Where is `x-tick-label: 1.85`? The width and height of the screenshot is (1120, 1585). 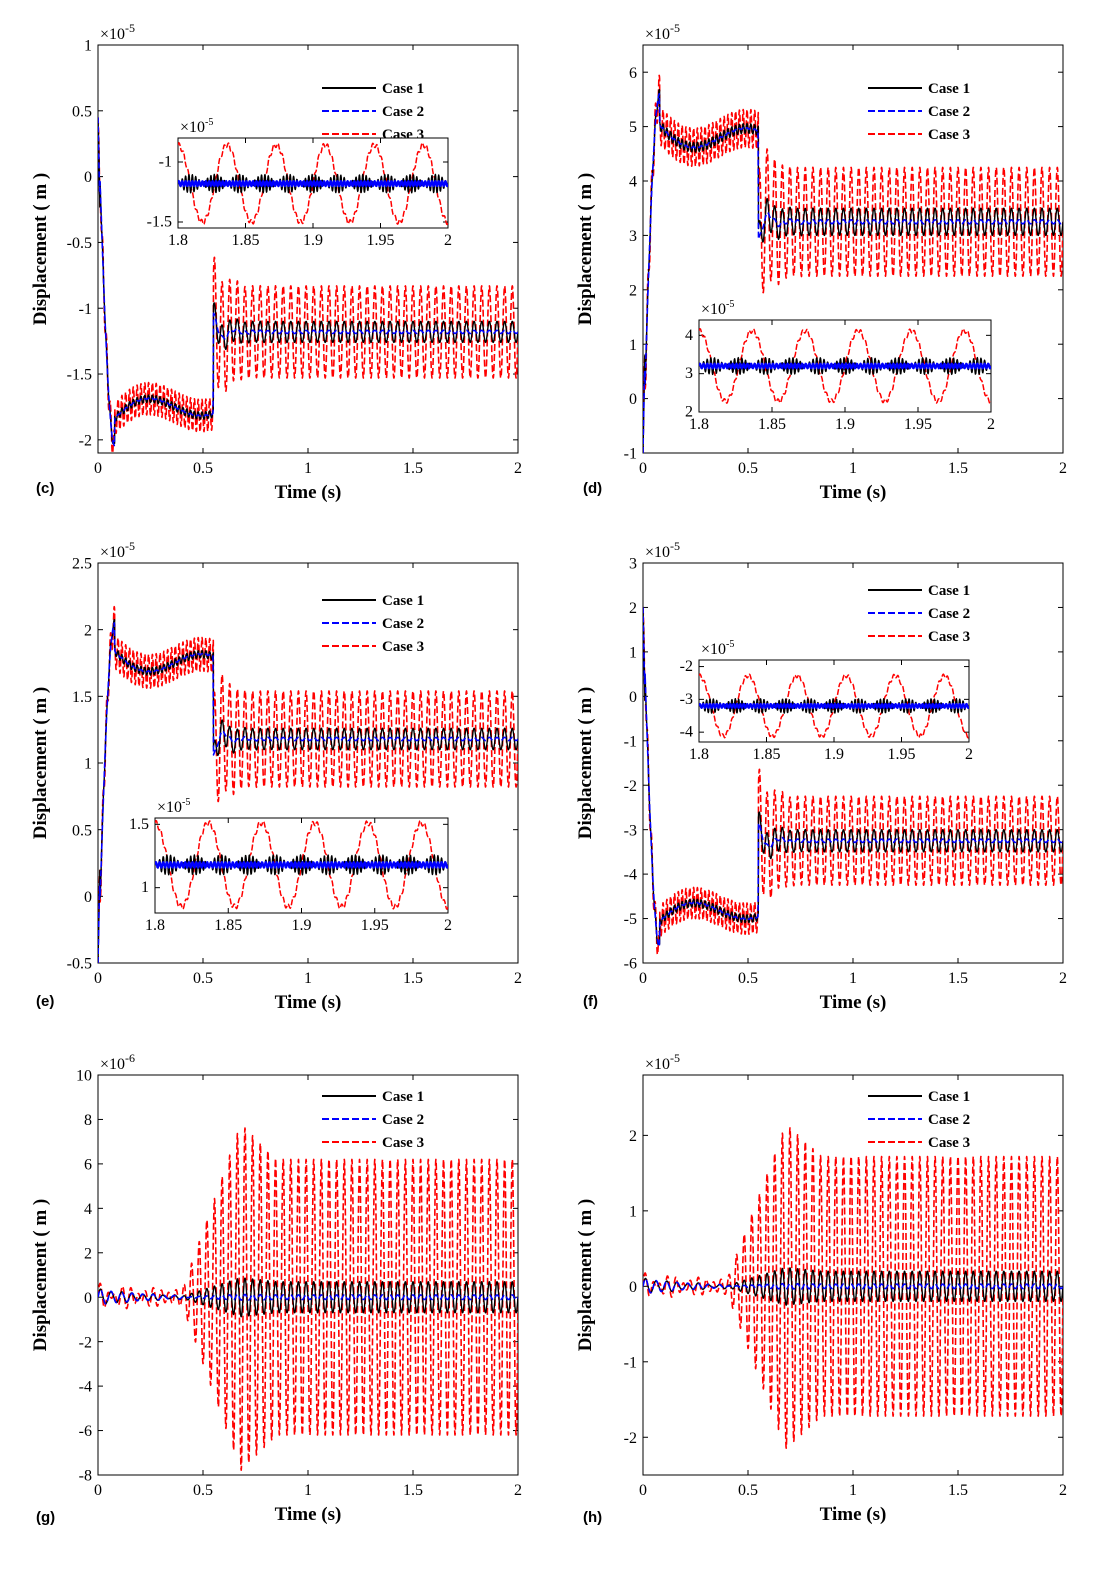
x-tick-label: 1.85 is located at coordinates (772, 424).